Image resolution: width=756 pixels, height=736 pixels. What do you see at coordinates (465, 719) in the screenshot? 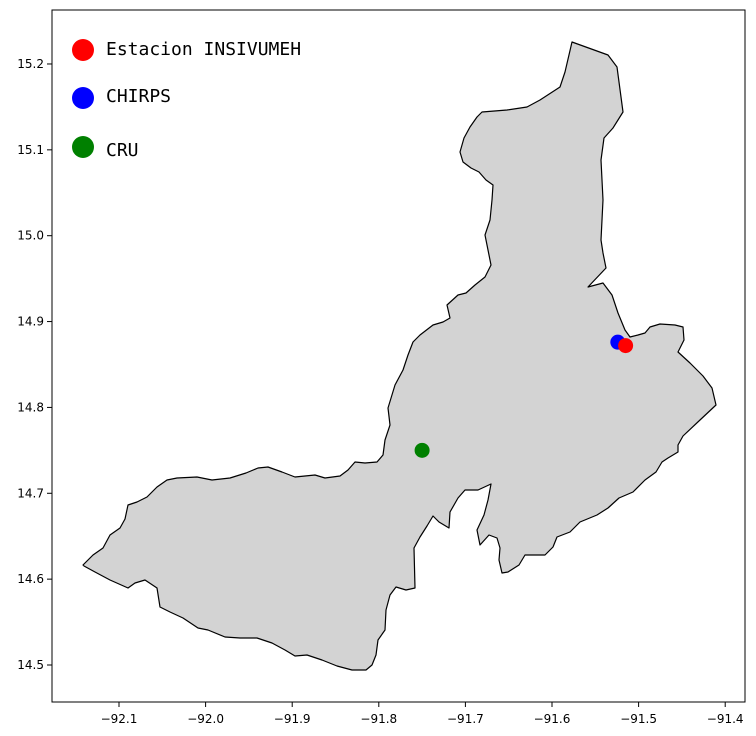
I see `x-tick-label: −91.7` at bounding box center [465, 719].